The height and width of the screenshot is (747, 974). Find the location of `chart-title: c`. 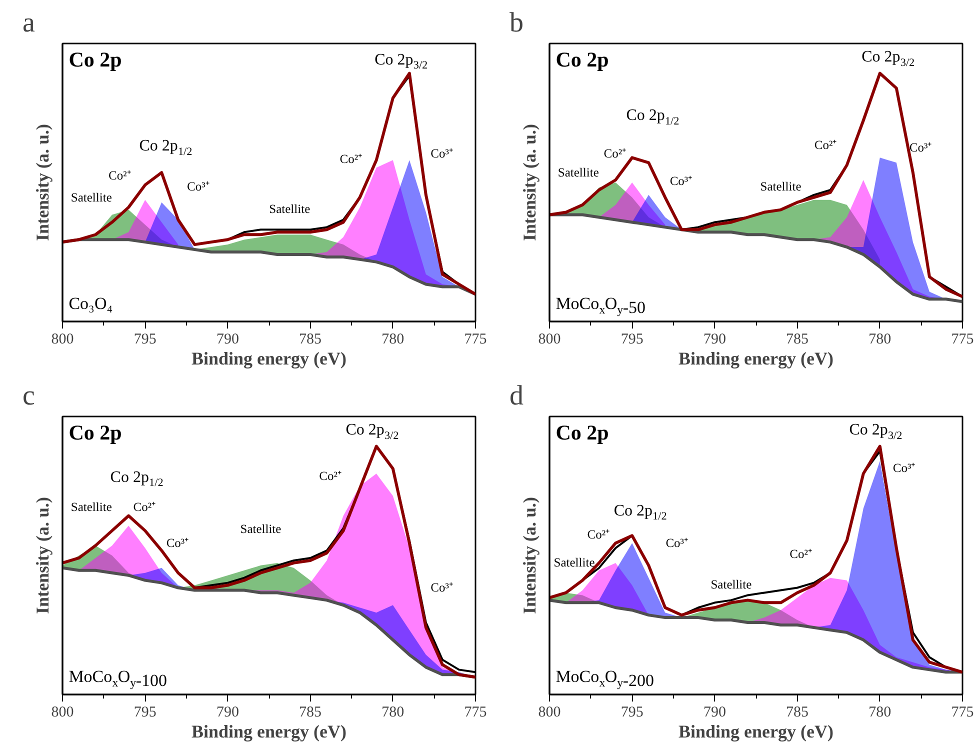

chart-title: c is located at coordinates (28, 396).